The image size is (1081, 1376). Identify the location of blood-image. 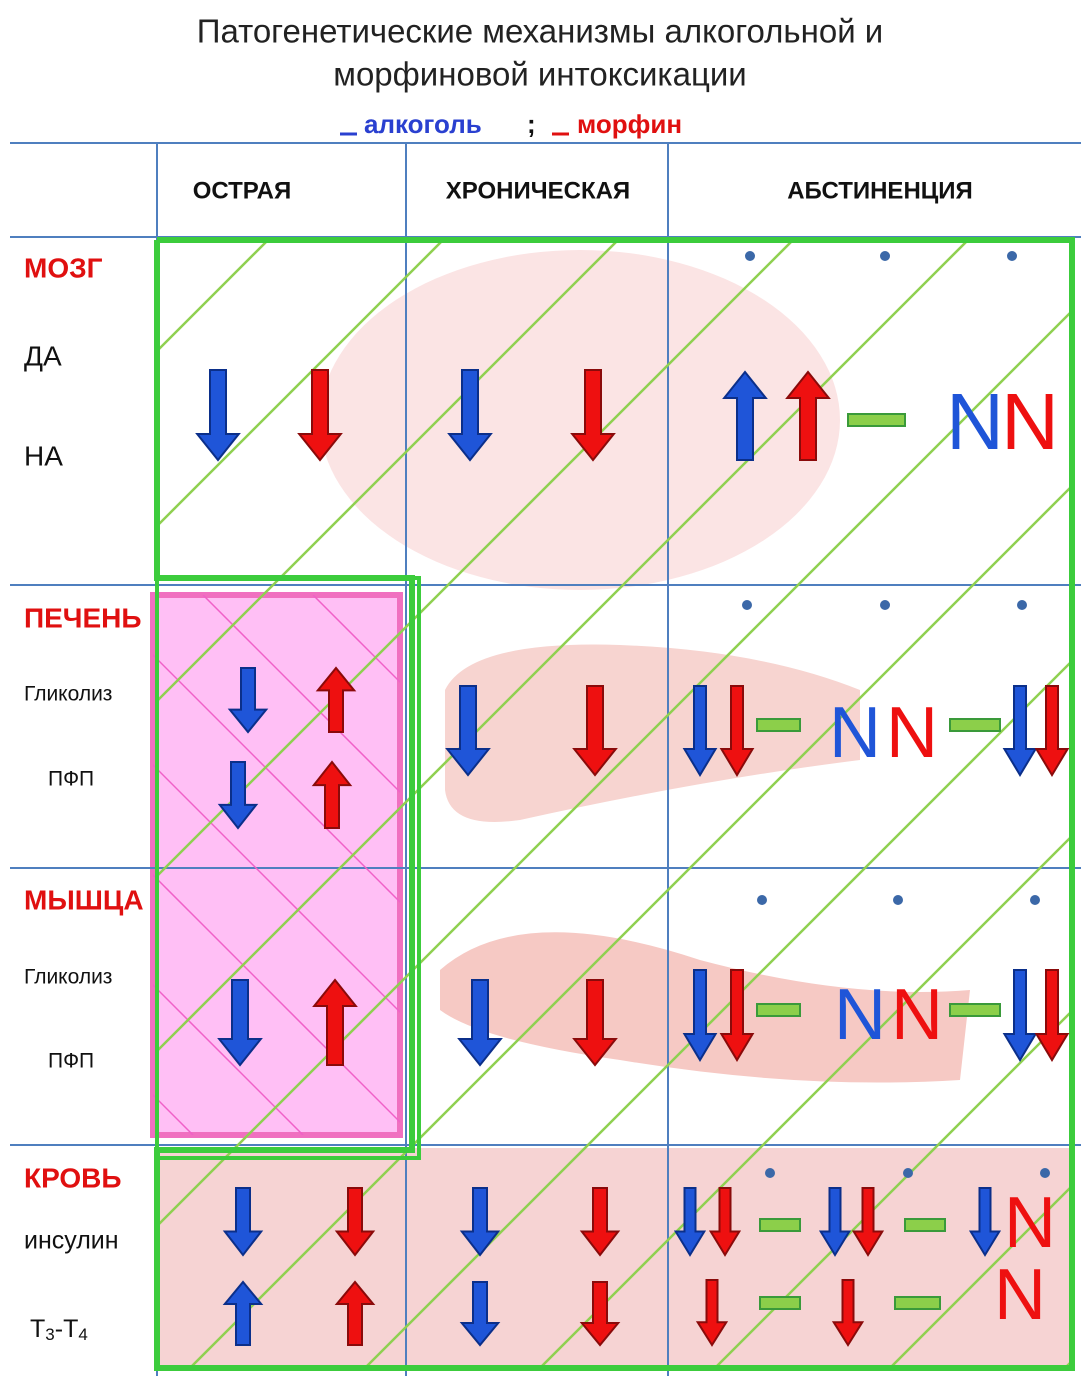
(617, 1259).